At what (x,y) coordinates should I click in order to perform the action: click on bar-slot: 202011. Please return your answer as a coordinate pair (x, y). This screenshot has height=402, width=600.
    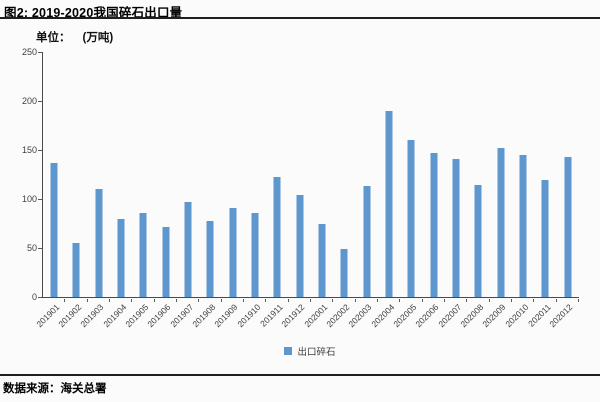
    Looking at the image, I should click on (541, 190).